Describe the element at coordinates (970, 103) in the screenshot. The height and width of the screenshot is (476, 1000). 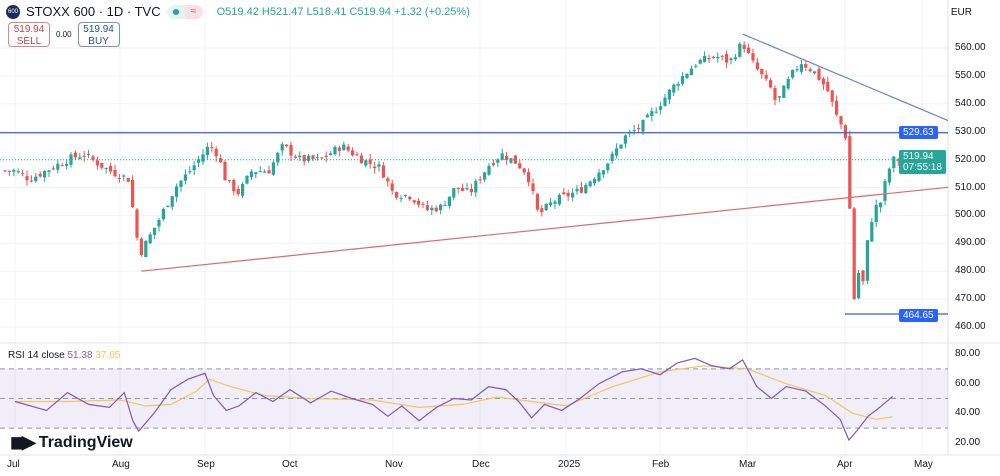
I see `price-axis-label: 540.00` at that location.